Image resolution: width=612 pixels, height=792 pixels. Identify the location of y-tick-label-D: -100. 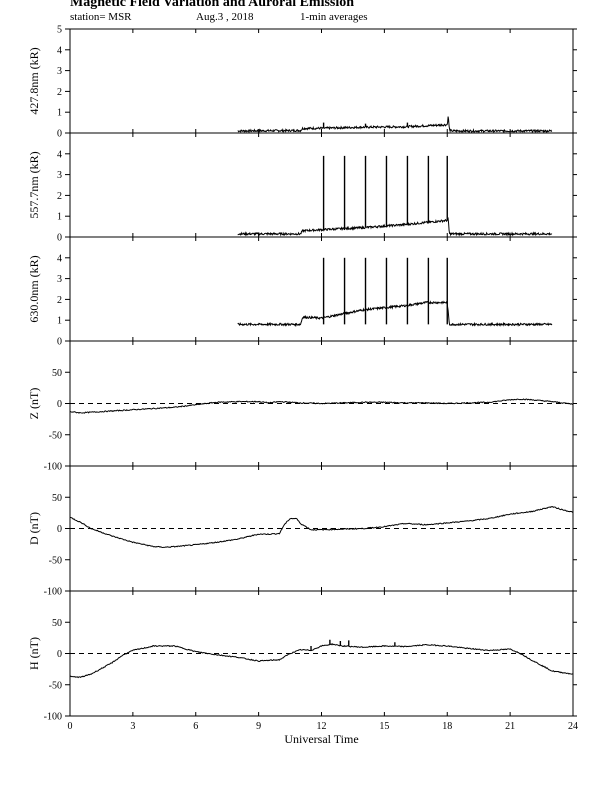
(53, 592).